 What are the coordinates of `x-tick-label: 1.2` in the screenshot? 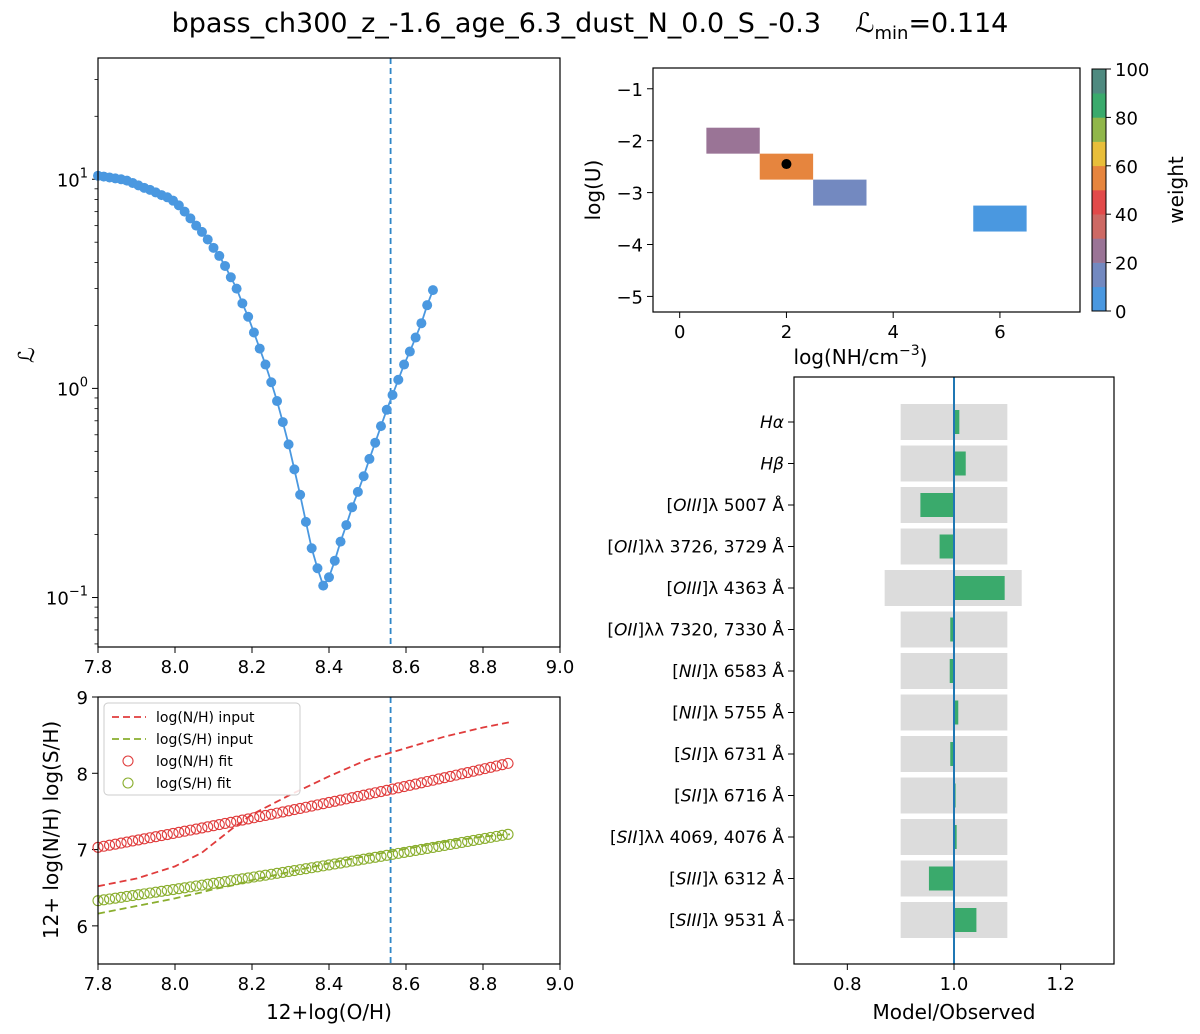 It's located at (1060, 984).